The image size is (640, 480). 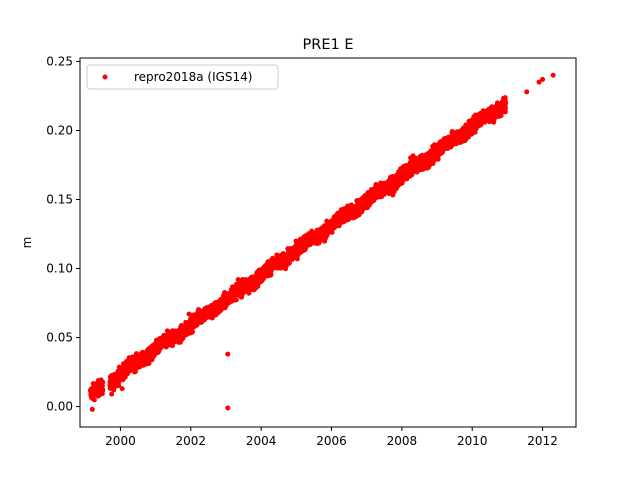 What do you see at coordinates (542, 441) in the screenshot?
I see `x-tick-label: 2012` at bounding box center [542, 441].